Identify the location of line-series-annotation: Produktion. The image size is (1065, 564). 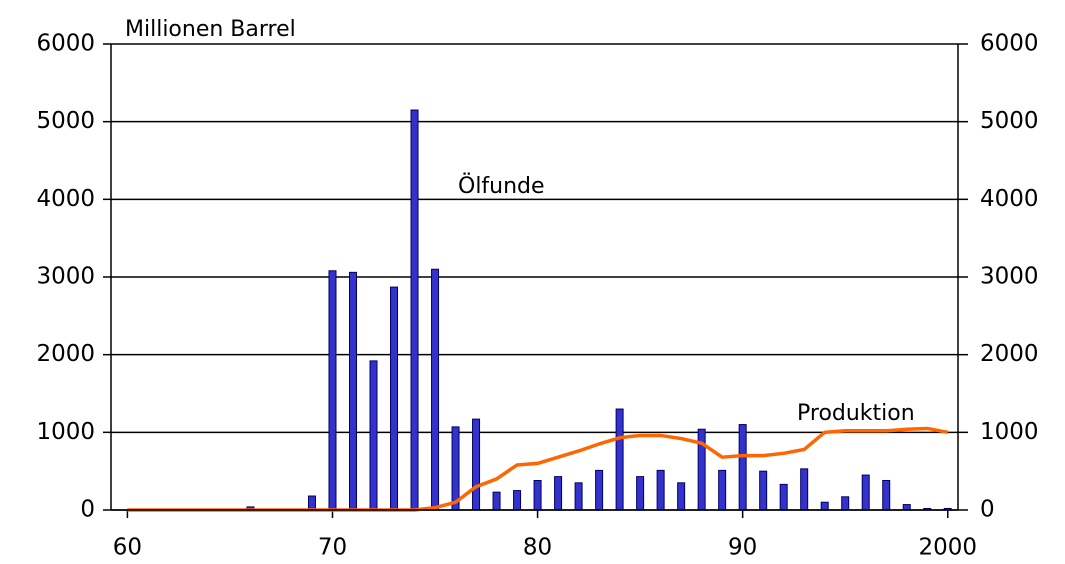
(856, 413).